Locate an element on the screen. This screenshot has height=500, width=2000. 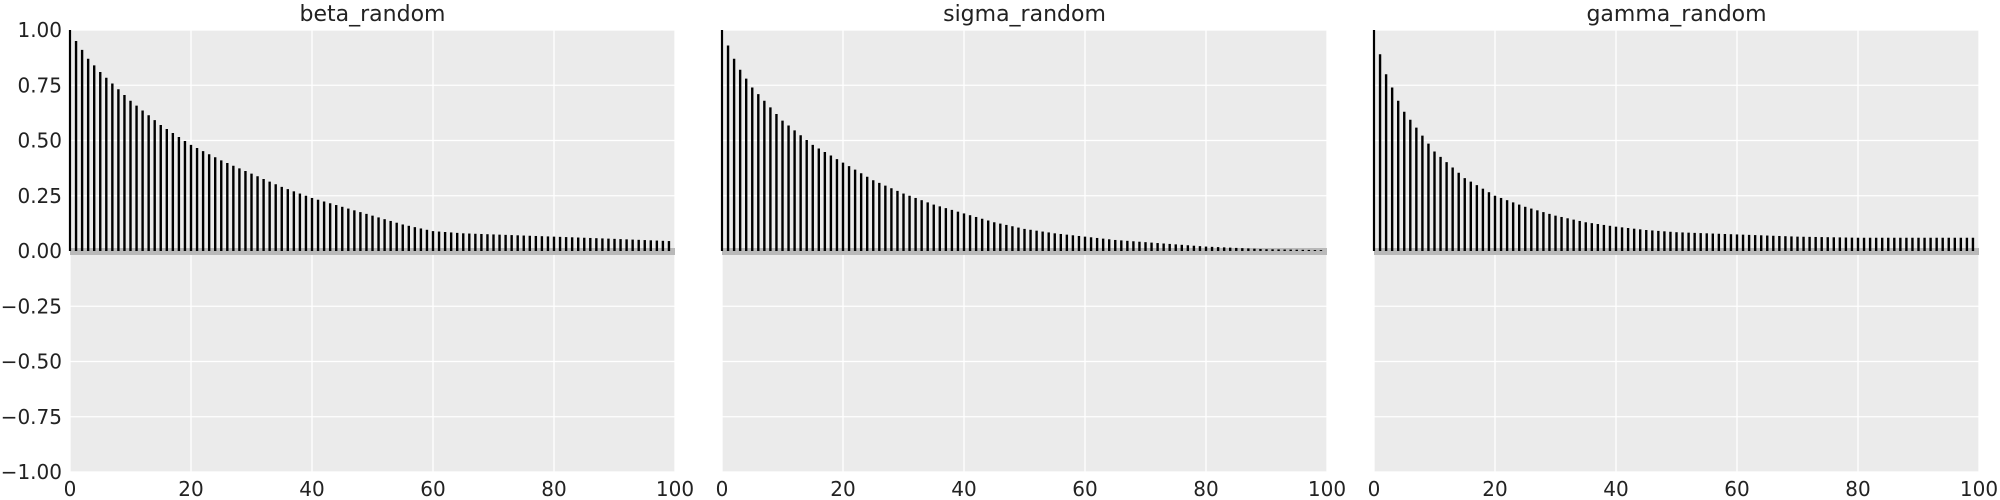
y-tick-label: 0.75 is located at coordinates (39, 85).